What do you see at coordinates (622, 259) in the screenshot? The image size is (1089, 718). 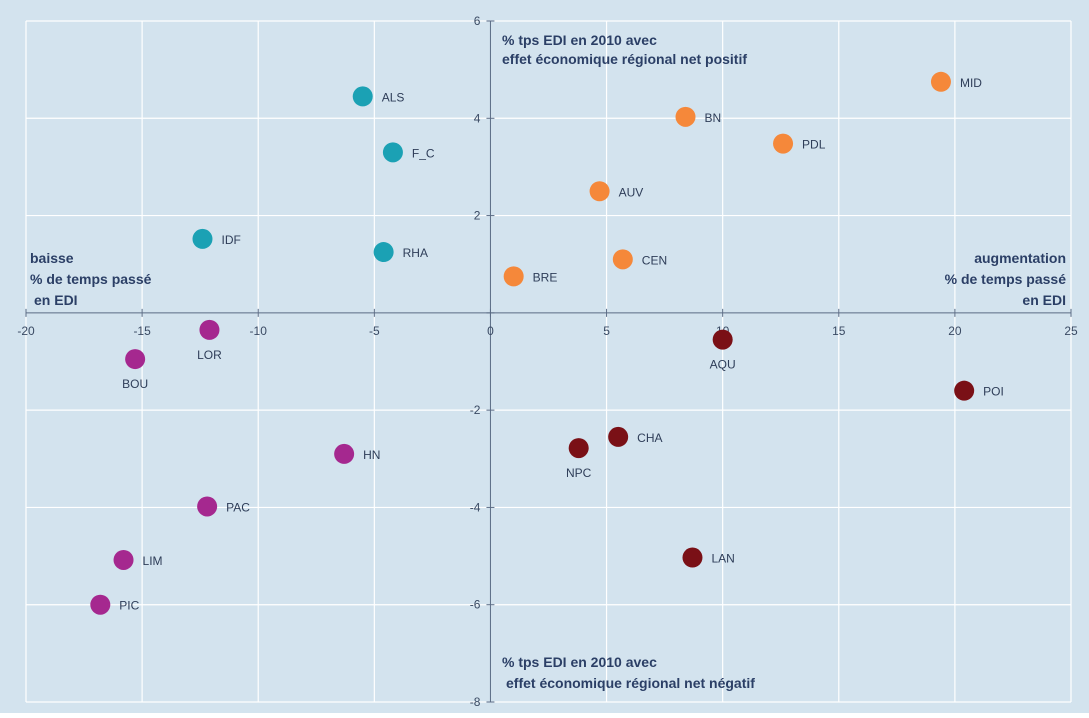 I see `point-cen` at bounding box center [622, 259].